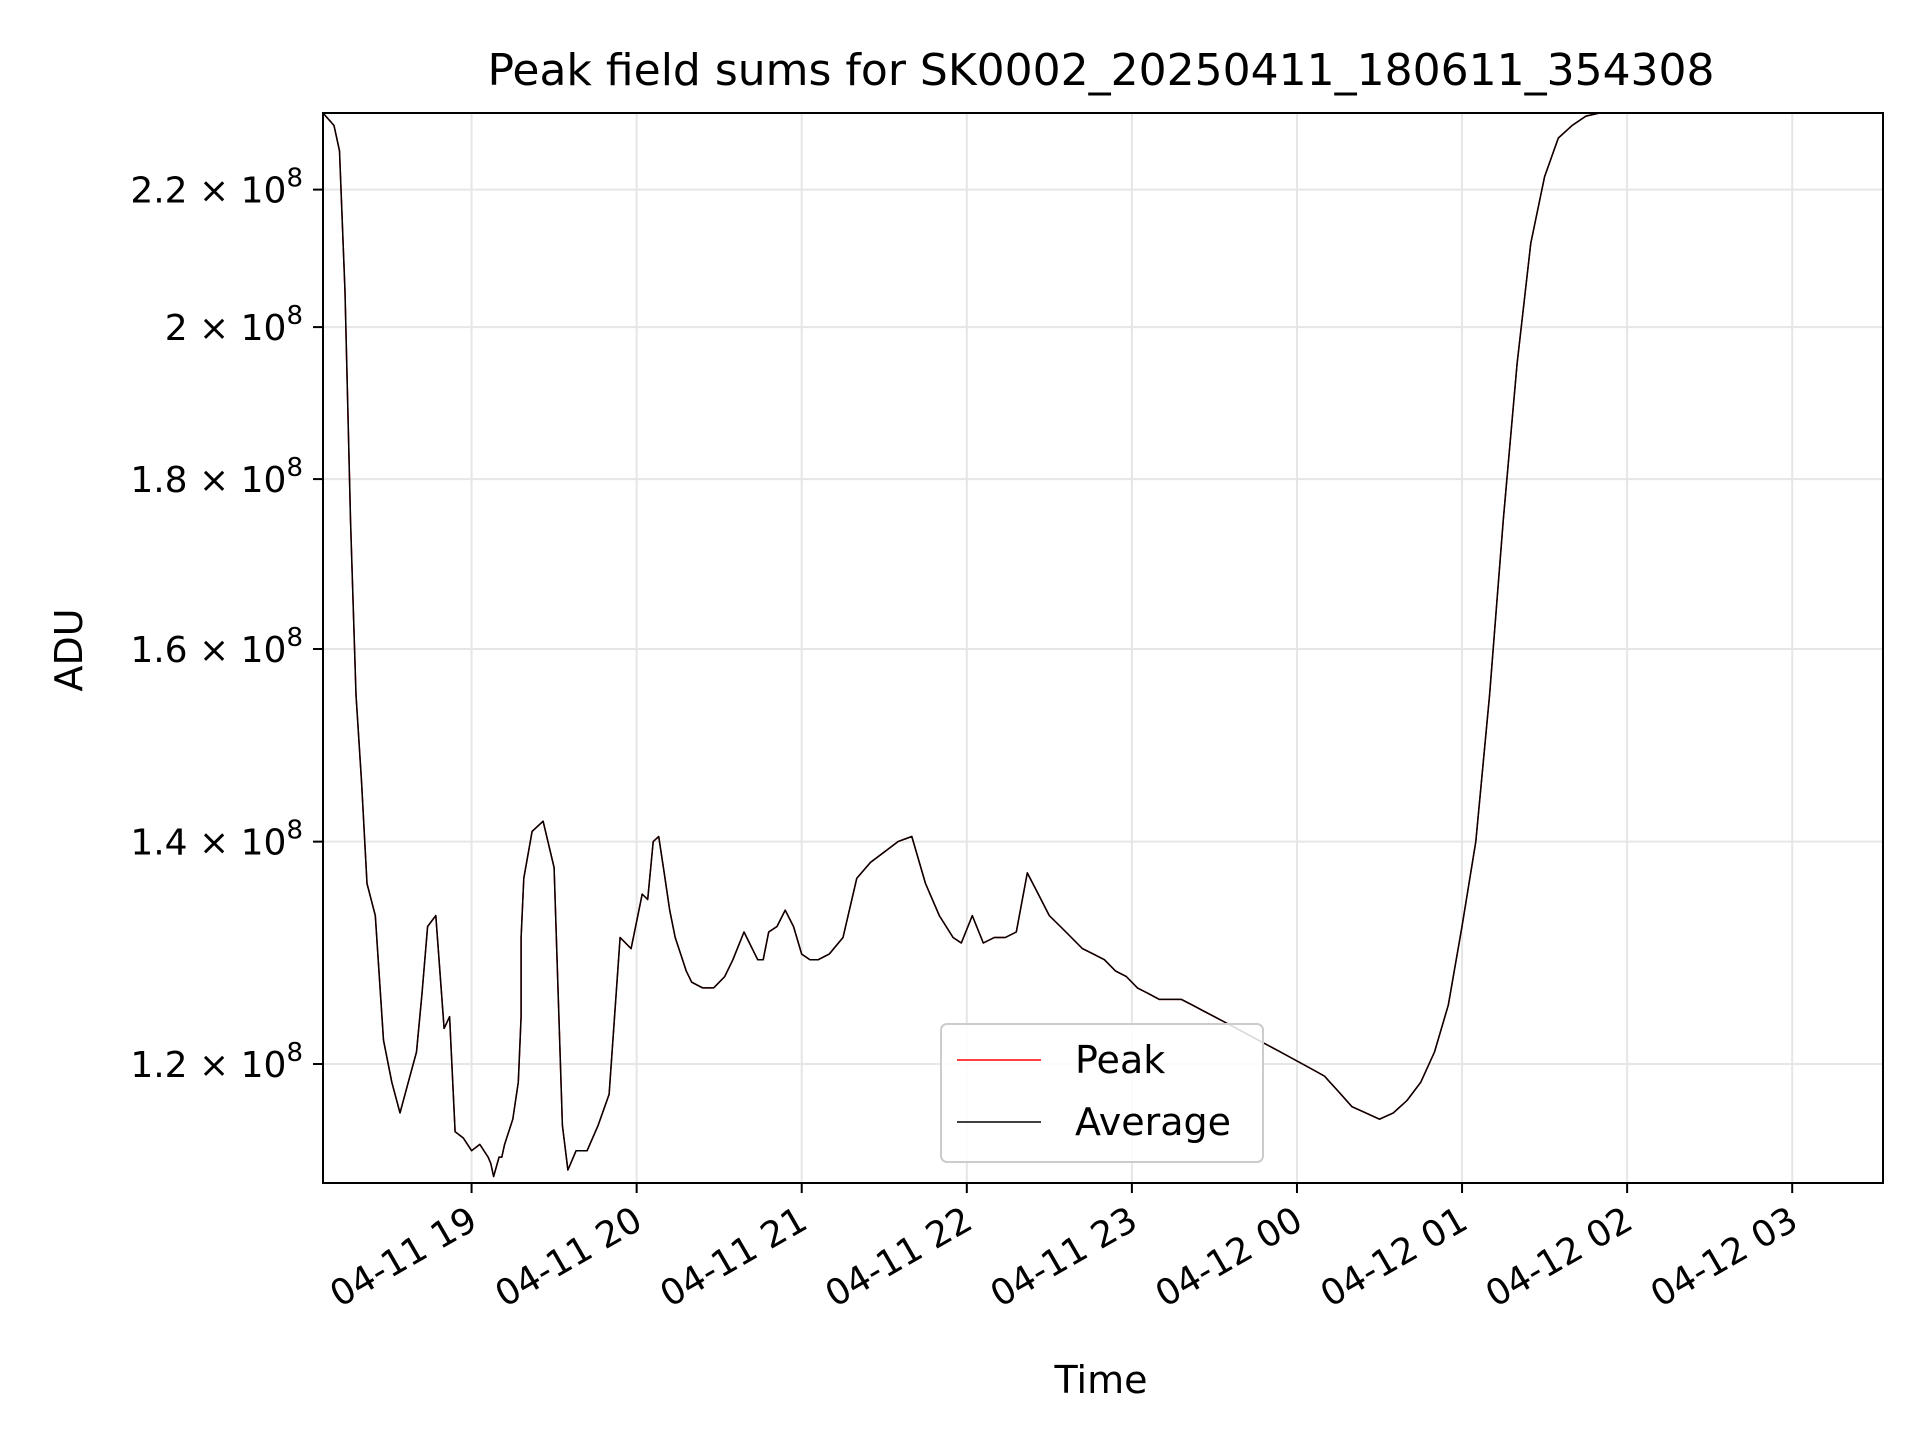 The width and height of the screenshot is (1920, 1440). Describe the element at coordinates (216, 840) in the screenshot. I see `y-tick-label: 1.4 × 108` at that location.